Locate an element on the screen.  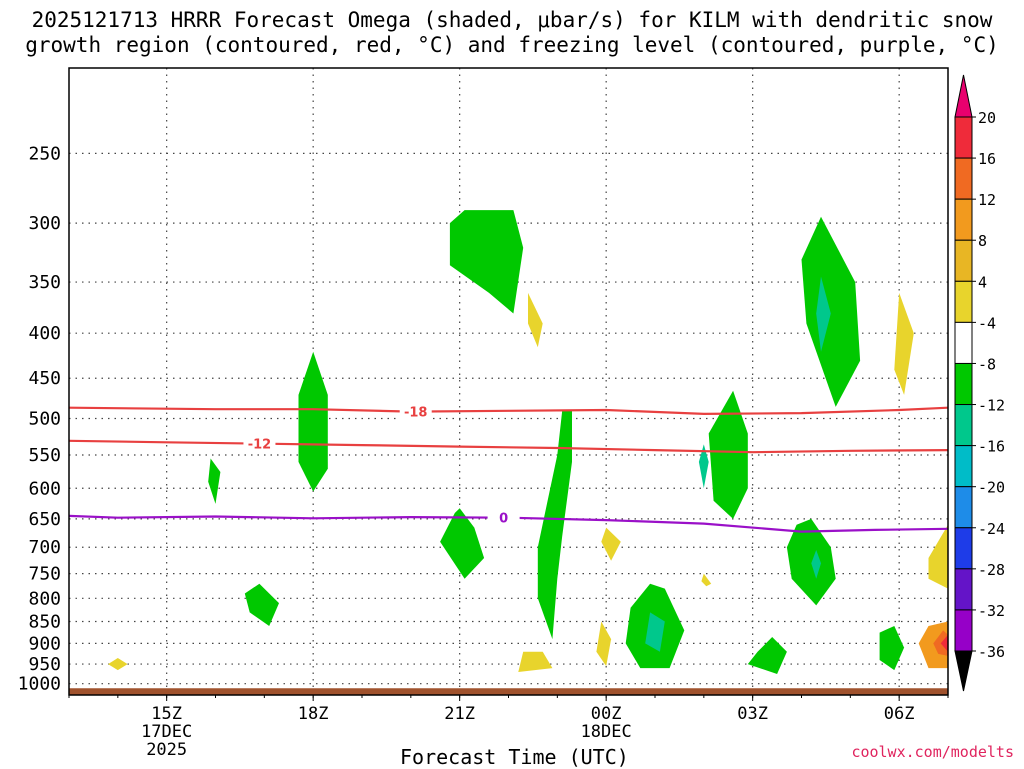
y-tick-label: 600 is located at coordinates (44, 488).